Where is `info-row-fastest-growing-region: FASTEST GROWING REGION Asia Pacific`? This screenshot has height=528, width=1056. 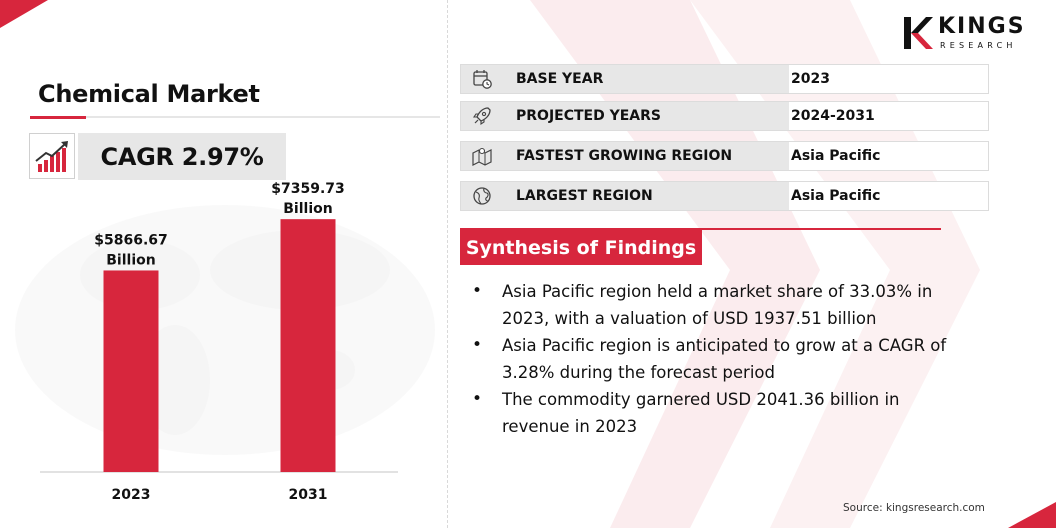 info-row-fastest-growing-region: FASTEST GROWING REGION Asia Pacific is located at coordinates (724, 156).